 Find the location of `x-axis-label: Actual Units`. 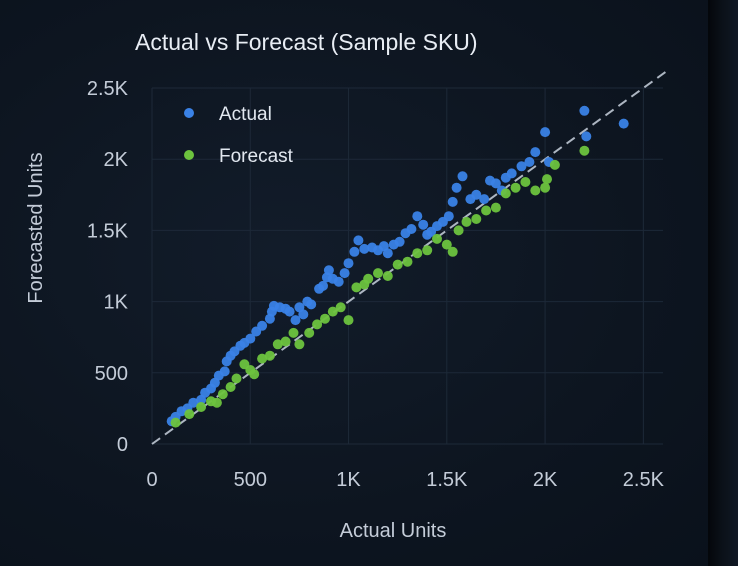

x-axis-label: Actual Units is located at coordinates (393, 531).